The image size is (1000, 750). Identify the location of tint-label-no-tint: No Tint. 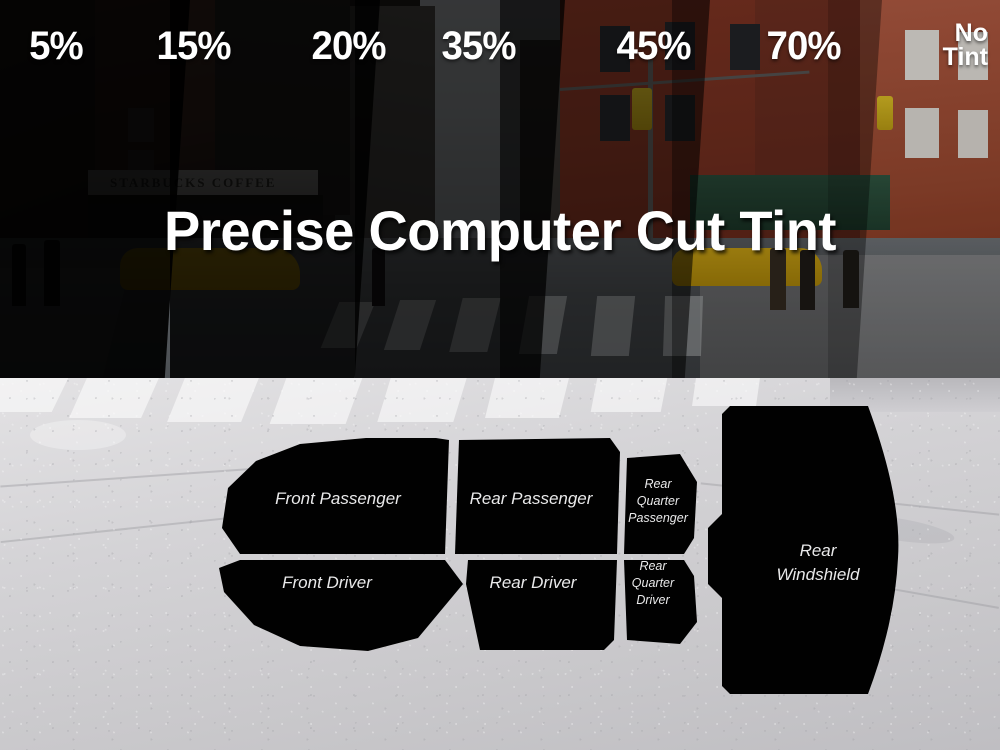
(965, 45).